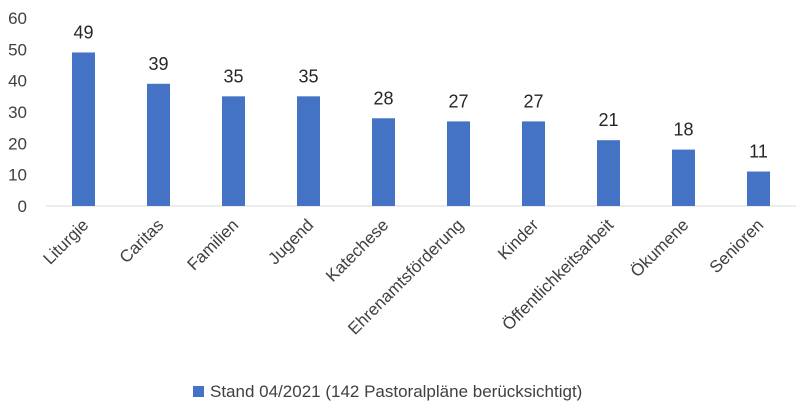 This screenshot has height=418, width=800. I want to click on y-tick-label: 40, so click(17, 81).